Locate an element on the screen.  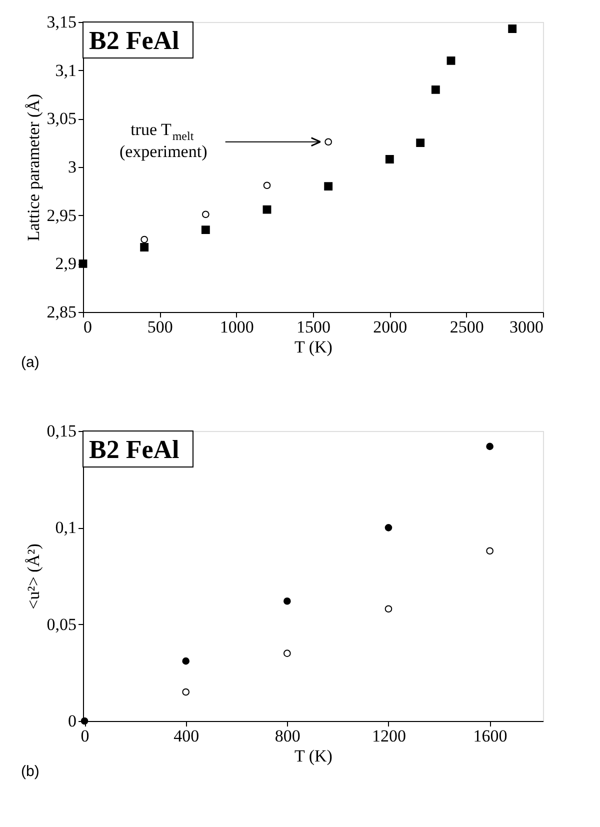
x-tick-label: 800 is located at coordinates (287, 736).